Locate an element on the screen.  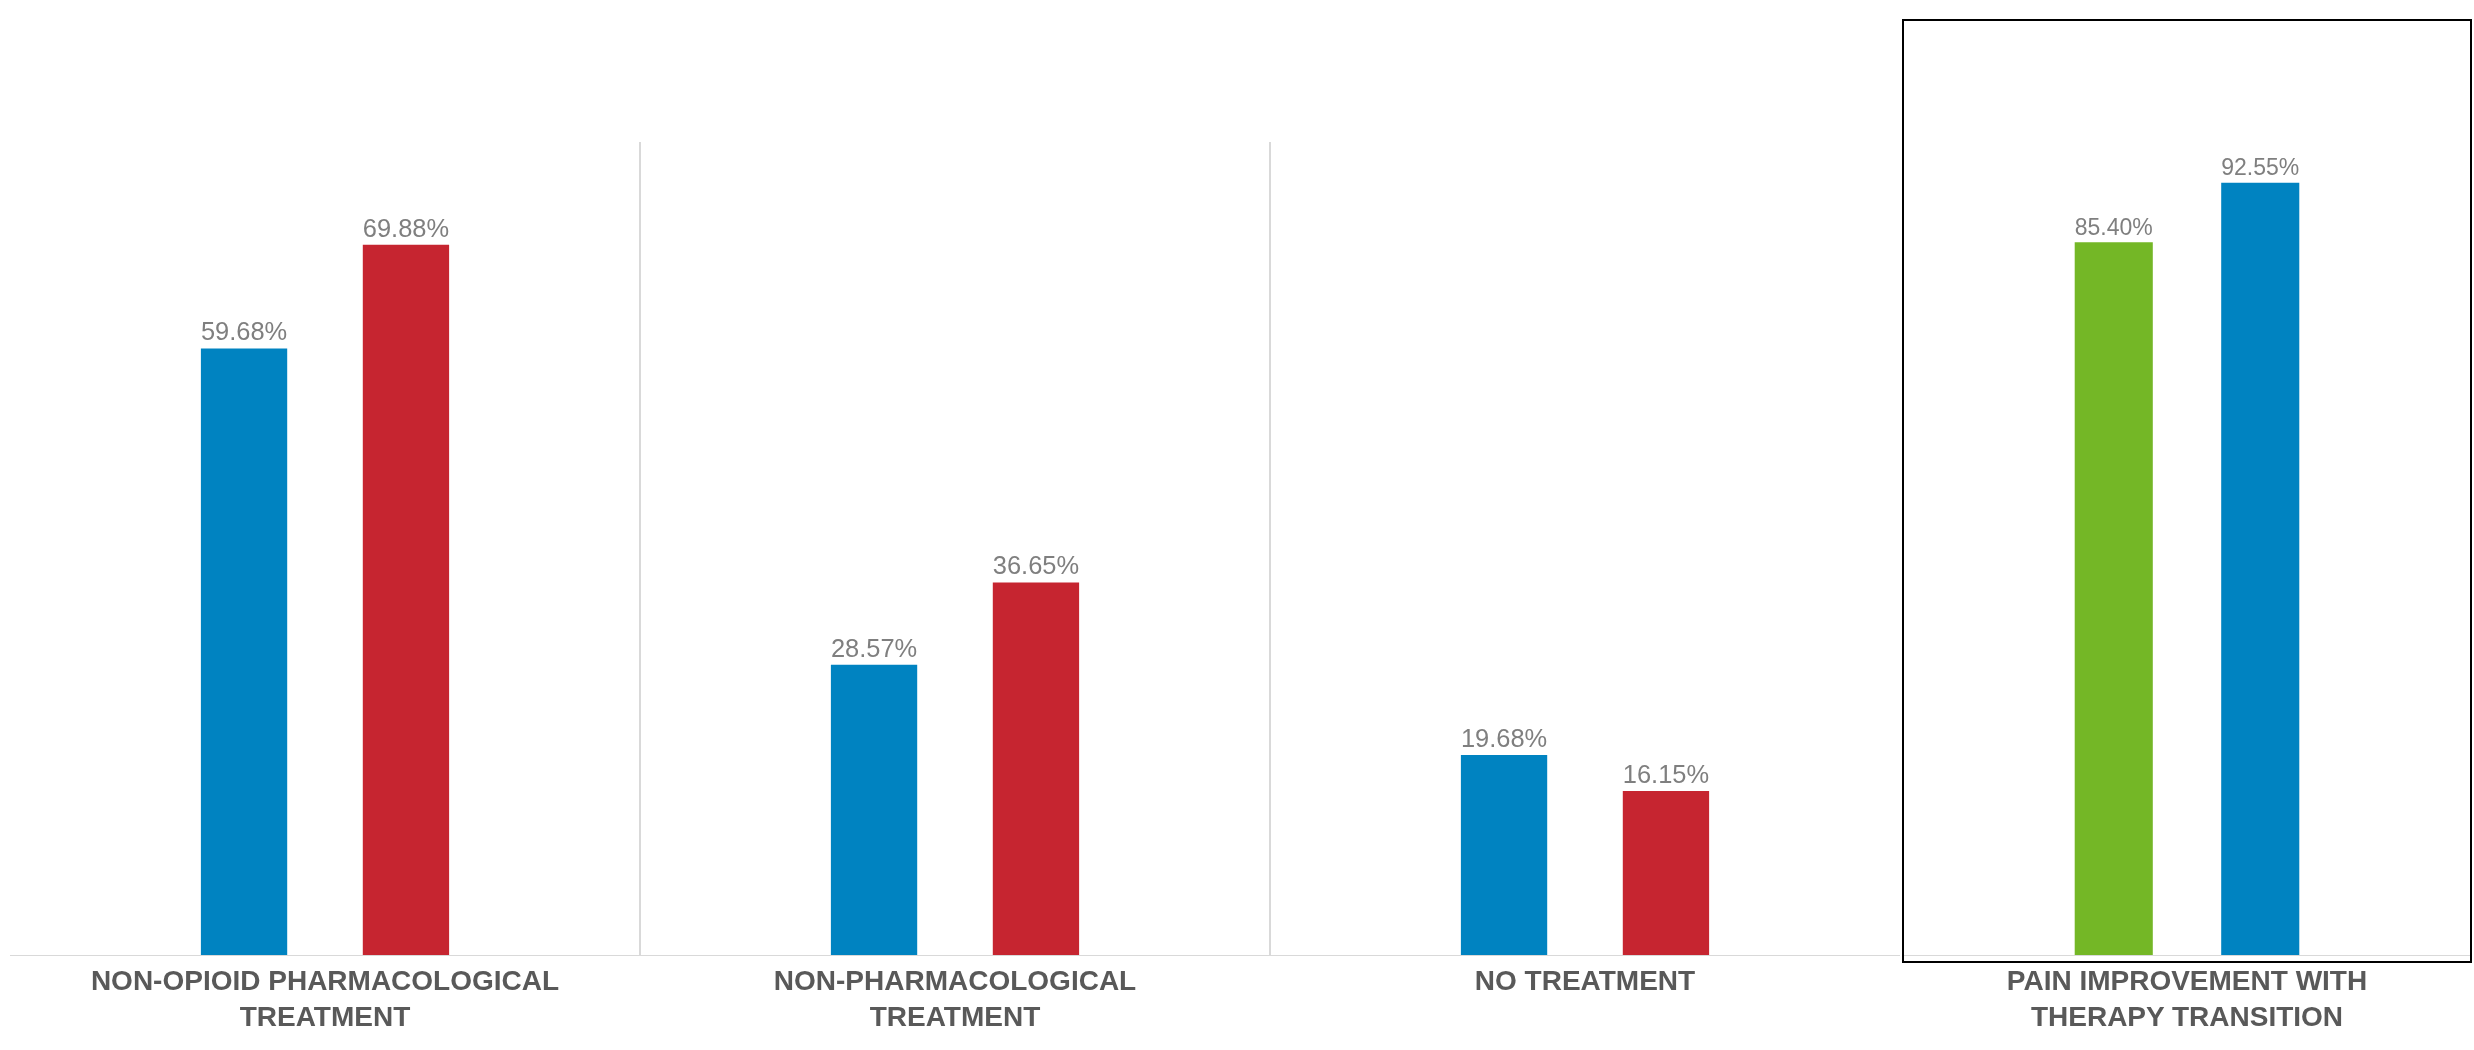
data-label: 36.65% is located at coordinates (1036, 565).